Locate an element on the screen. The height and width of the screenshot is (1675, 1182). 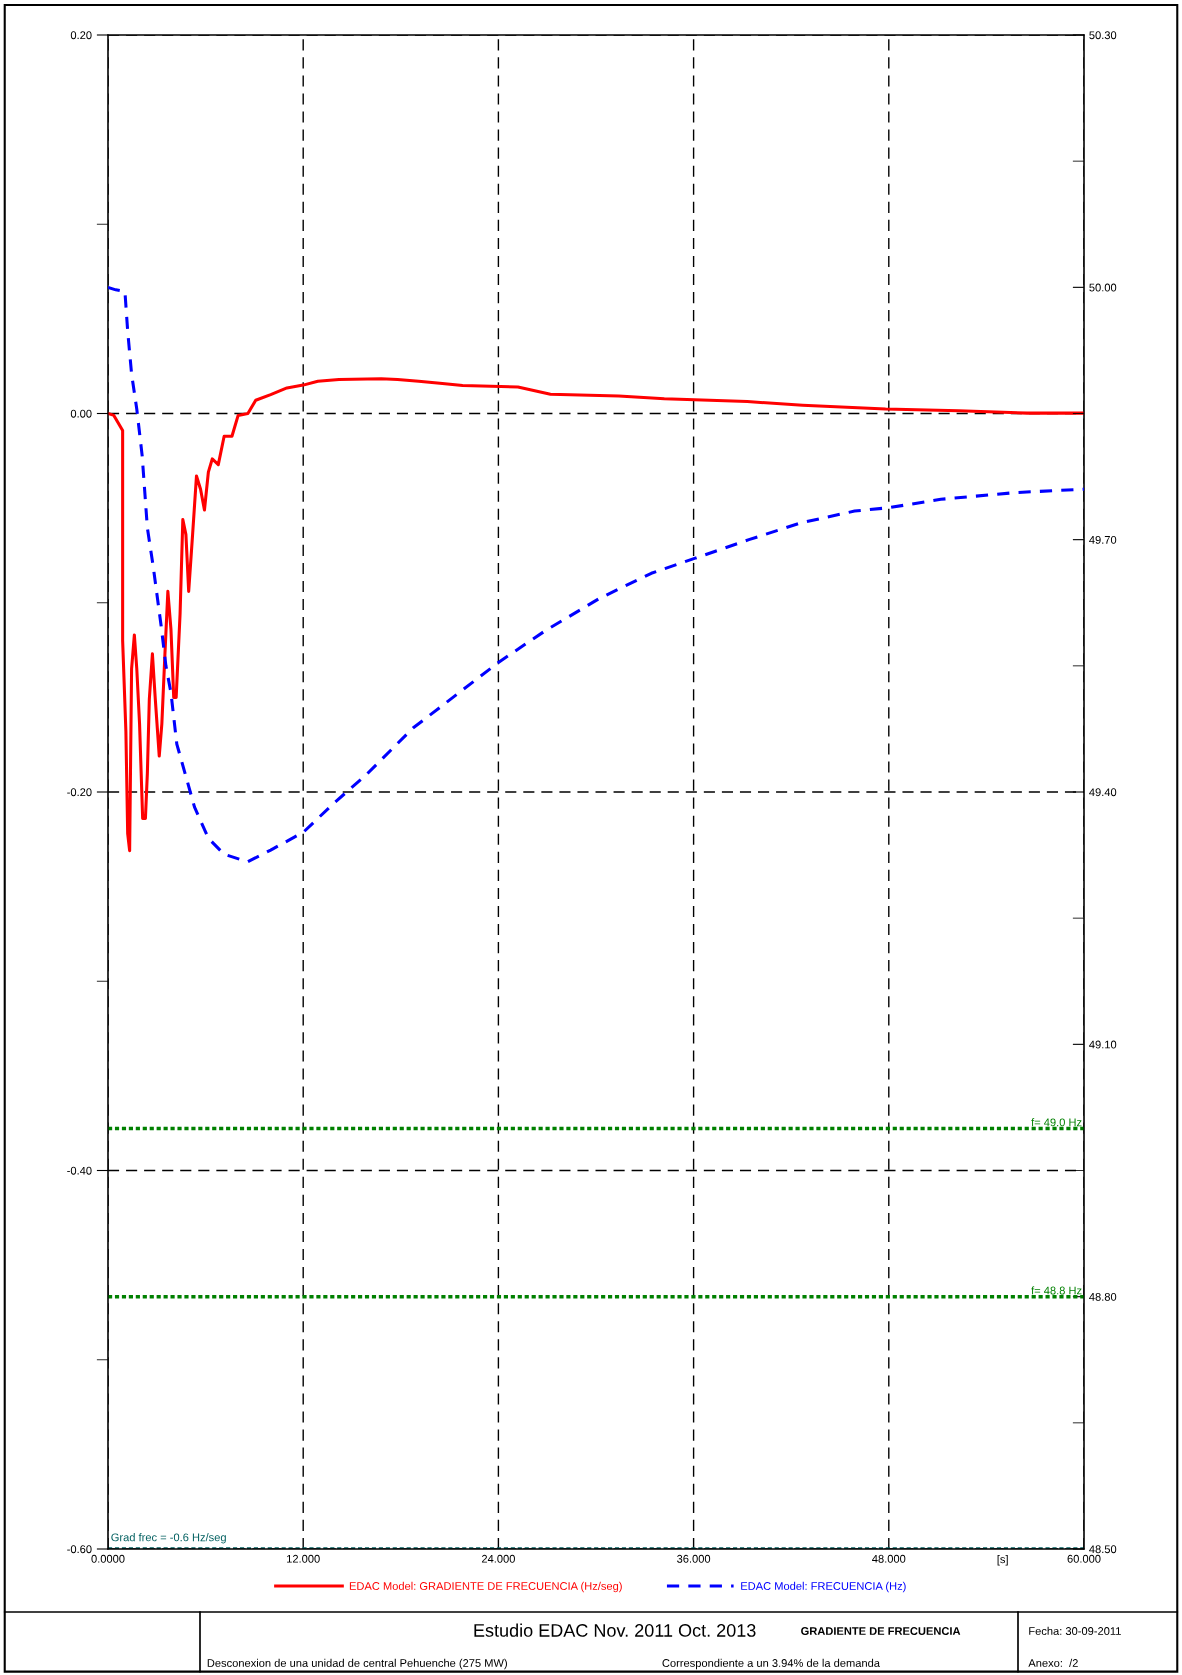
text: Estudio EDAC Nov. 2011 Oct. 2013 is located at coordinates (615, 1630).